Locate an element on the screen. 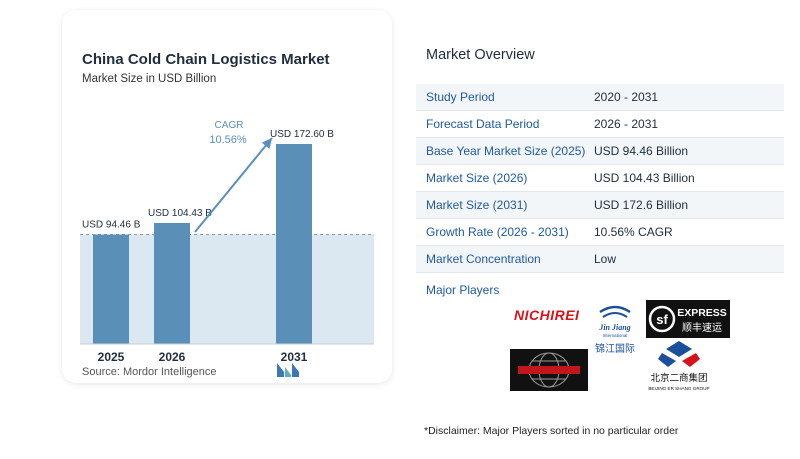 The width and height of the screenshot is (800, 459). bar-value-label: USD 172.60 B is located at coordinates (302, 134).